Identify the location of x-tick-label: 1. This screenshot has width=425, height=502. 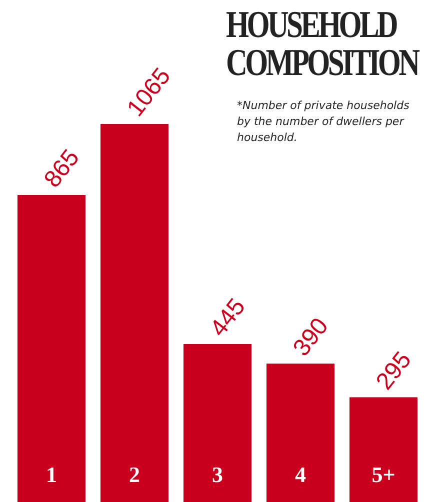
(51, 474).